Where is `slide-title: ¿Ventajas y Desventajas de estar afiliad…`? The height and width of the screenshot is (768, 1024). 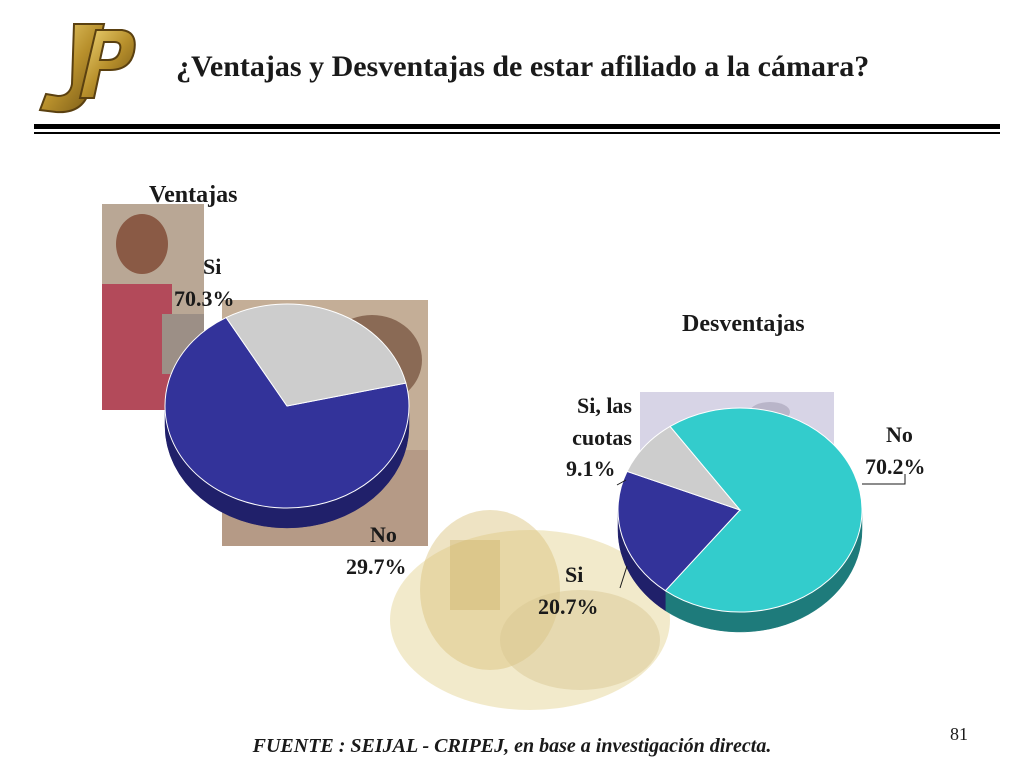 slide-title: ¿Ventajas y Desventajas de estar afiliad… is located at coordinates (523, 66).